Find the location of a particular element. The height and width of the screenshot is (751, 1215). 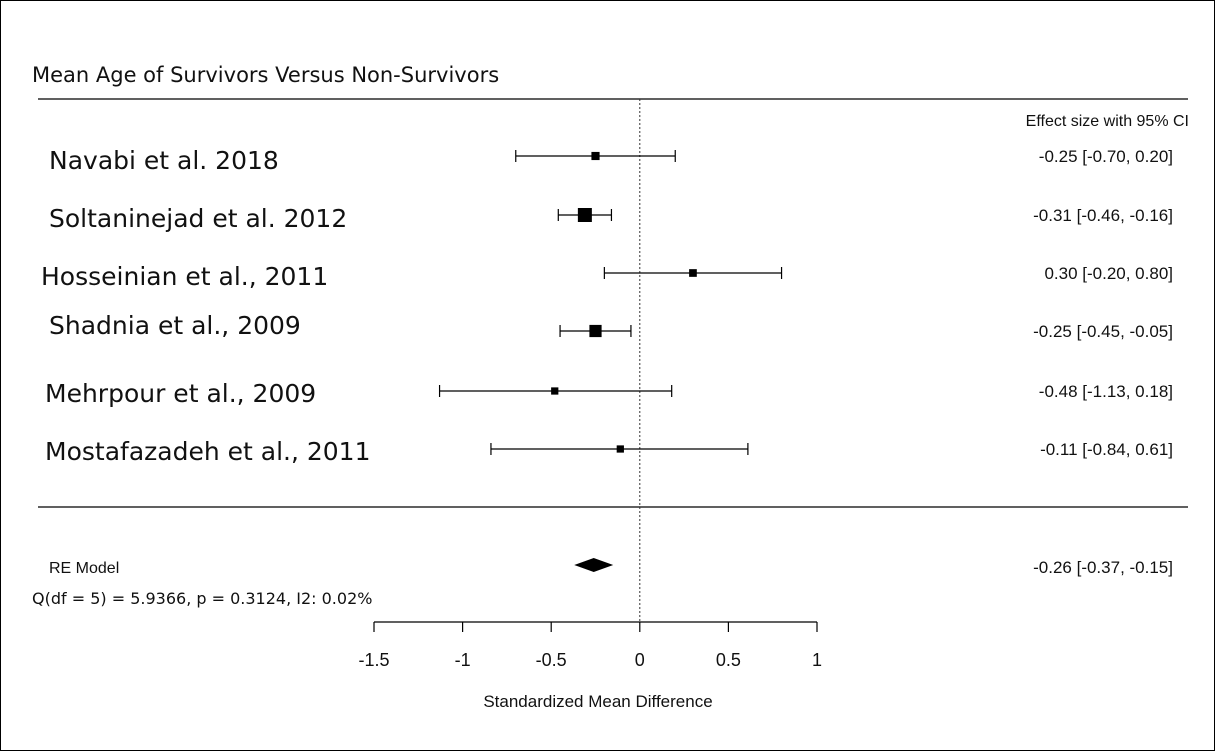

study-ci-label: 0.30 [-0.20, 0.80] is located at coordinates (1108, 273).